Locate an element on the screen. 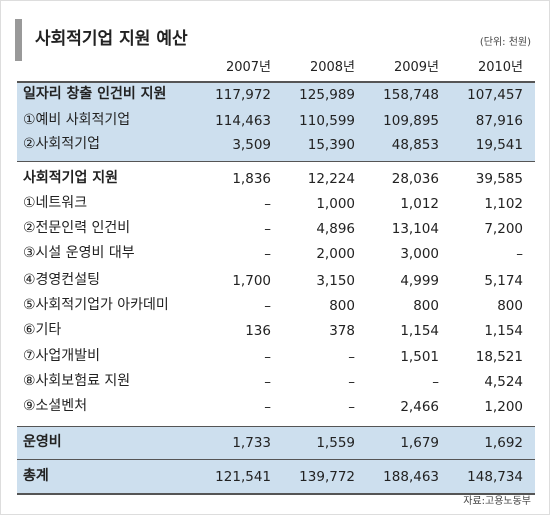  cell: 188,463 is located at coordinates (411, 477).